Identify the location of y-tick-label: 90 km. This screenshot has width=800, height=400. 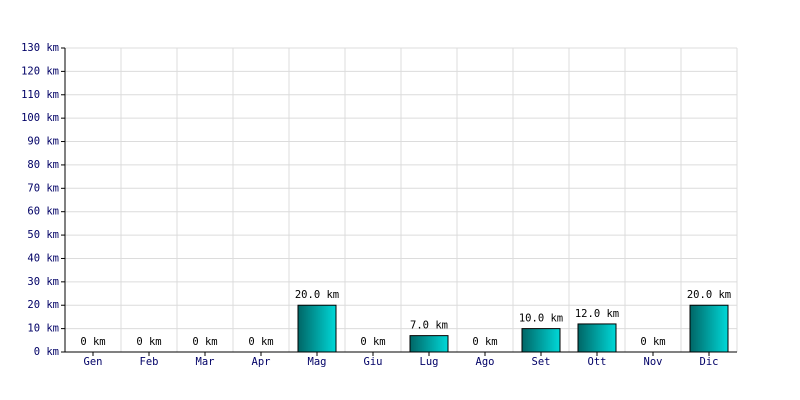
(43, 142).